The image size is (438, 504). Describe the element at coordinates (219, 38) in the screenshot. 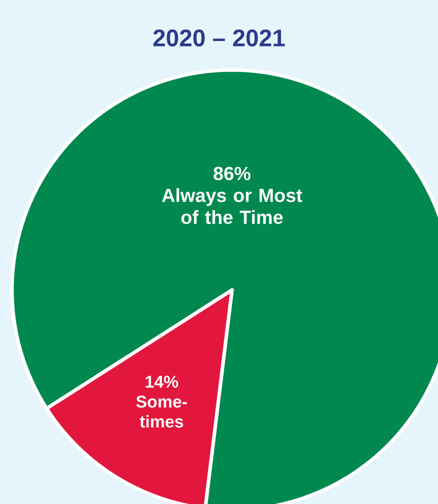

I see `chart-title: 2020 – 2021` at that location.